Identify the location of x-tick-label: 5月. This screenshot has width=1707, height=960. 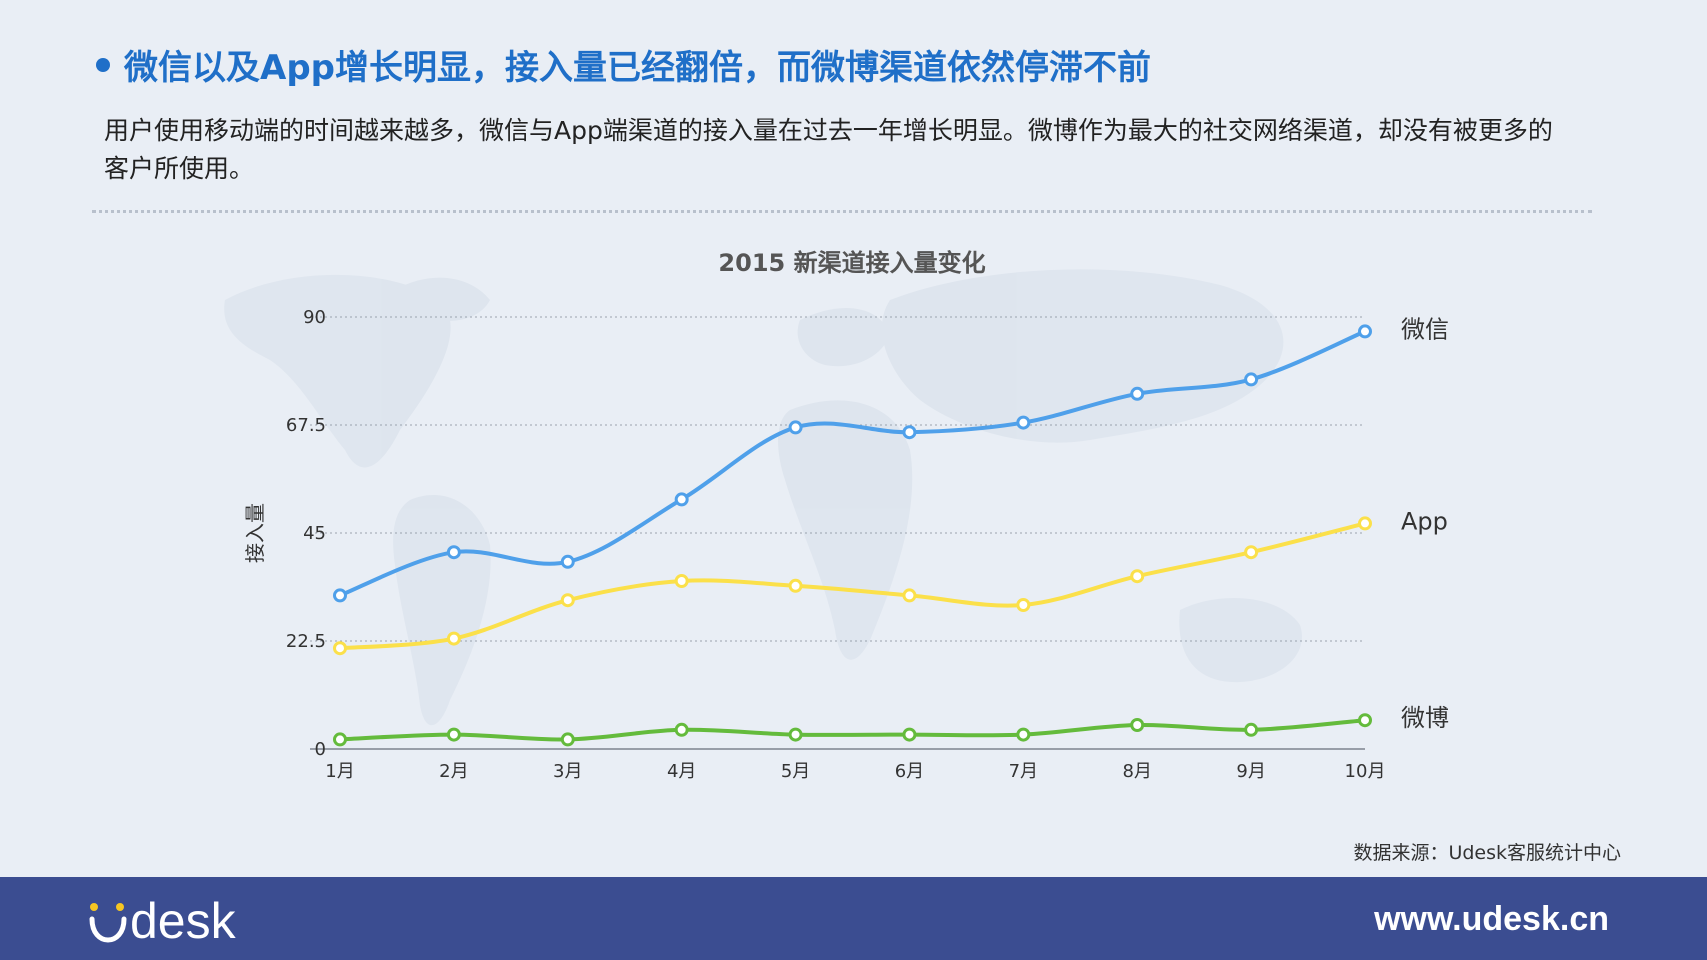
(795, 771).